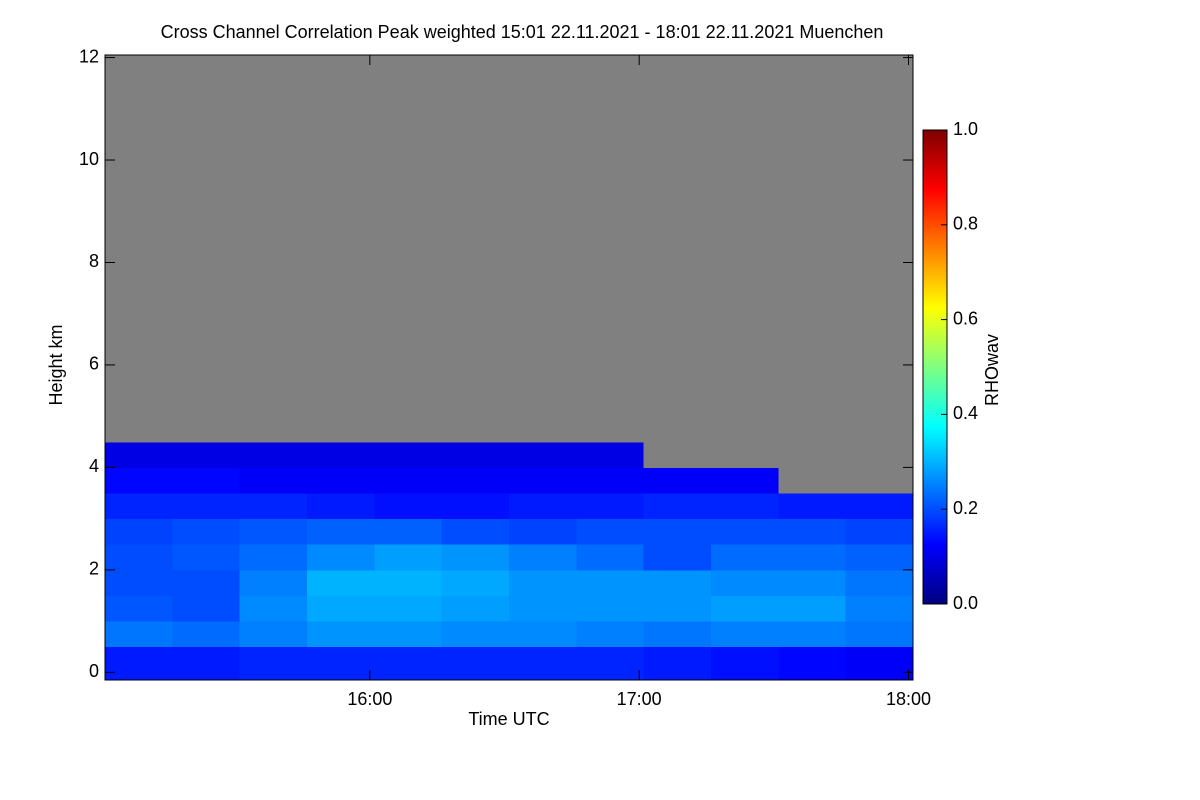  Describe the element at coordinates (935, 367) in the screenshot. I see `colorbar` at that location.